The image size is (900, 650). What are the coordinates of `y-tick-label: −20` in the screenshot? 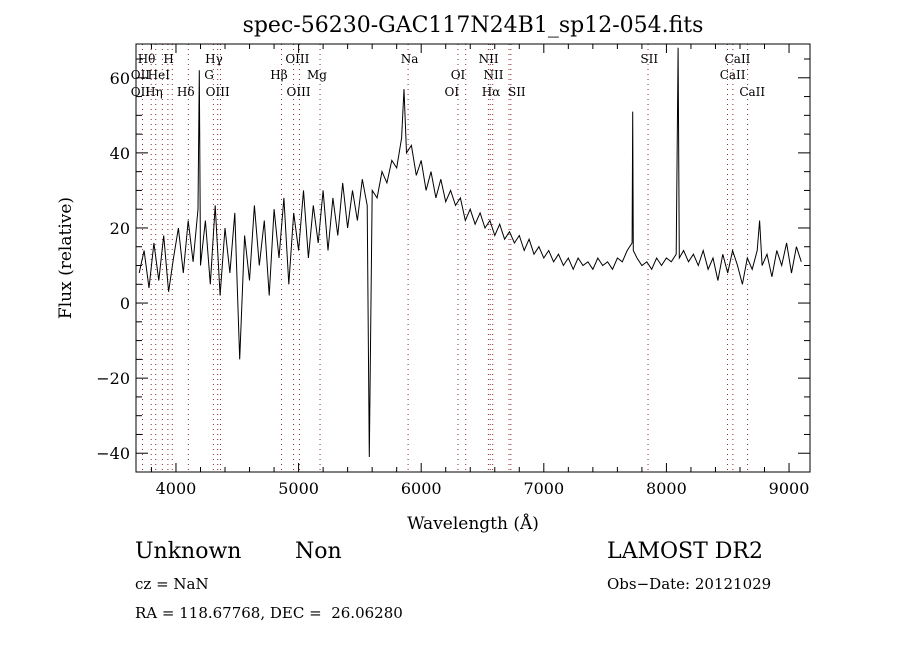 It's located at (113, 378).